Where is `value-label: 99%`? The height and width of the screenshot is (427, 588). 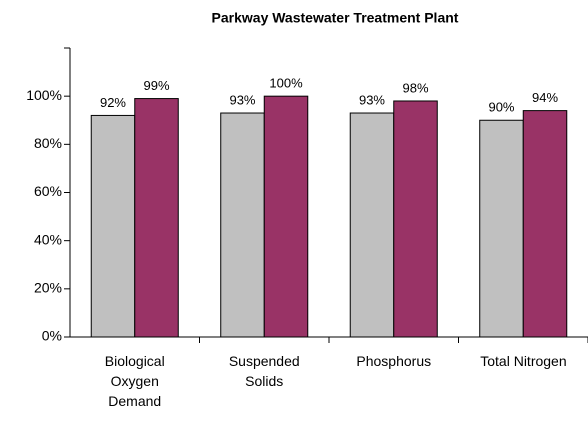
value-label: 99% is located at coordinates (156, 85).